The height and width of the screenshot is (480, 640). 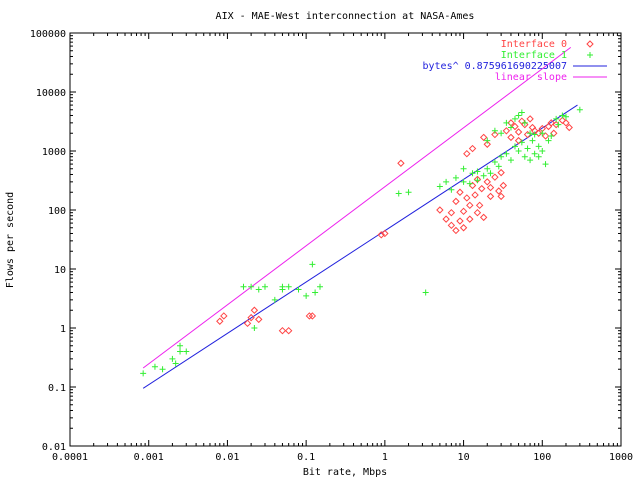 I want to click on y-tick-label: 10000, so click(x=51, y=93).